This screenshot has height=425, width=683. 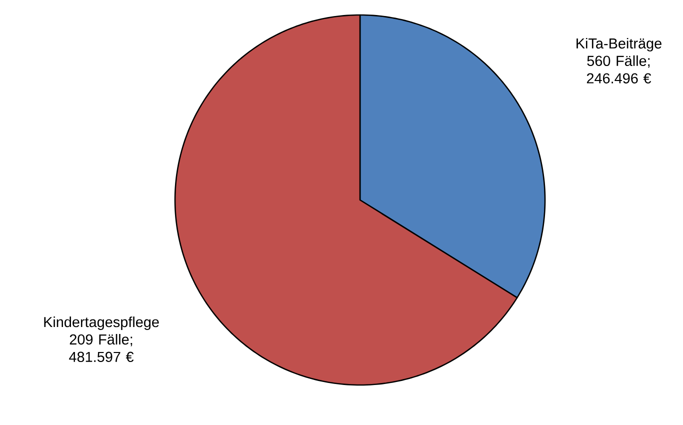 What do you see at coordinates (101, 323) in the screenshot?
I see `slice-label: Kindertagespflege` at bounding box center [101, 323].